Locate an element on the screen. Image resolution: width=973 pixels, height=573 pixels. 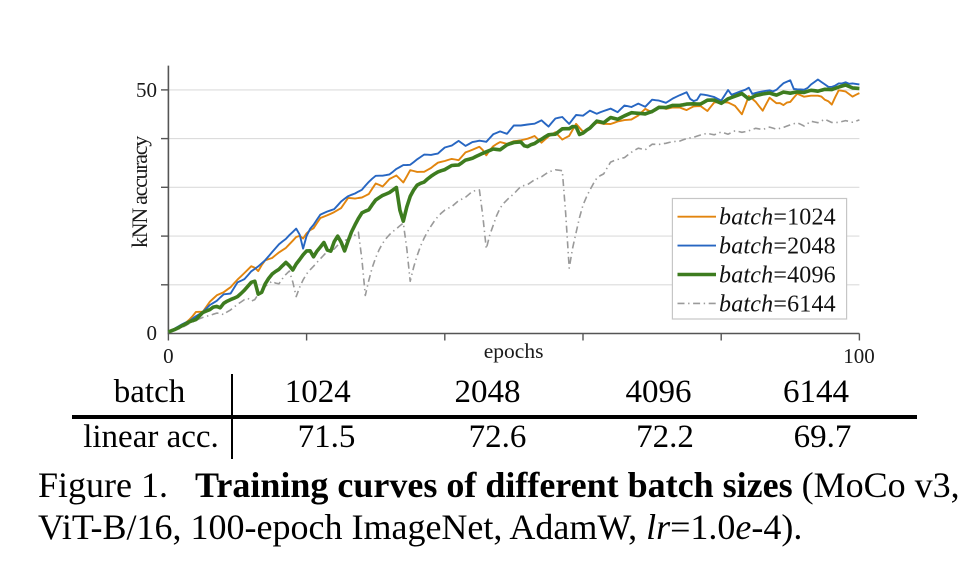
svg-text: 100 is located at coordinates (859, 356).